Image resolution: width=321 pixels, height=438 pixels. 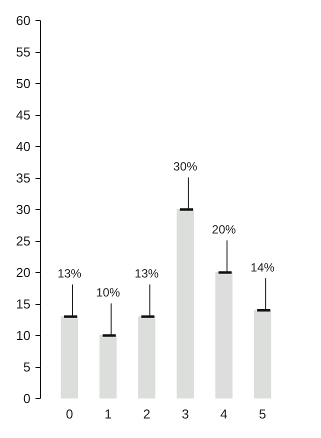 I want to click on data-label: 14%, so click(x=262, y=267).